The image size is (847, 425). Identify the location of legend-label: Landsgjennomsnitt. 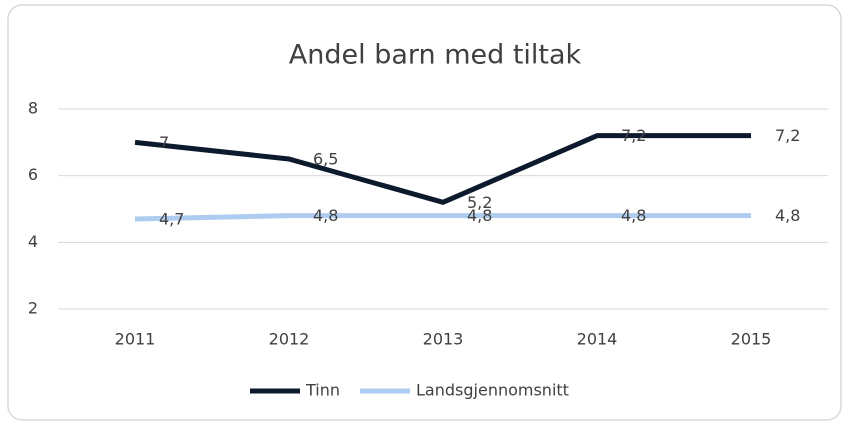
(492, 390).